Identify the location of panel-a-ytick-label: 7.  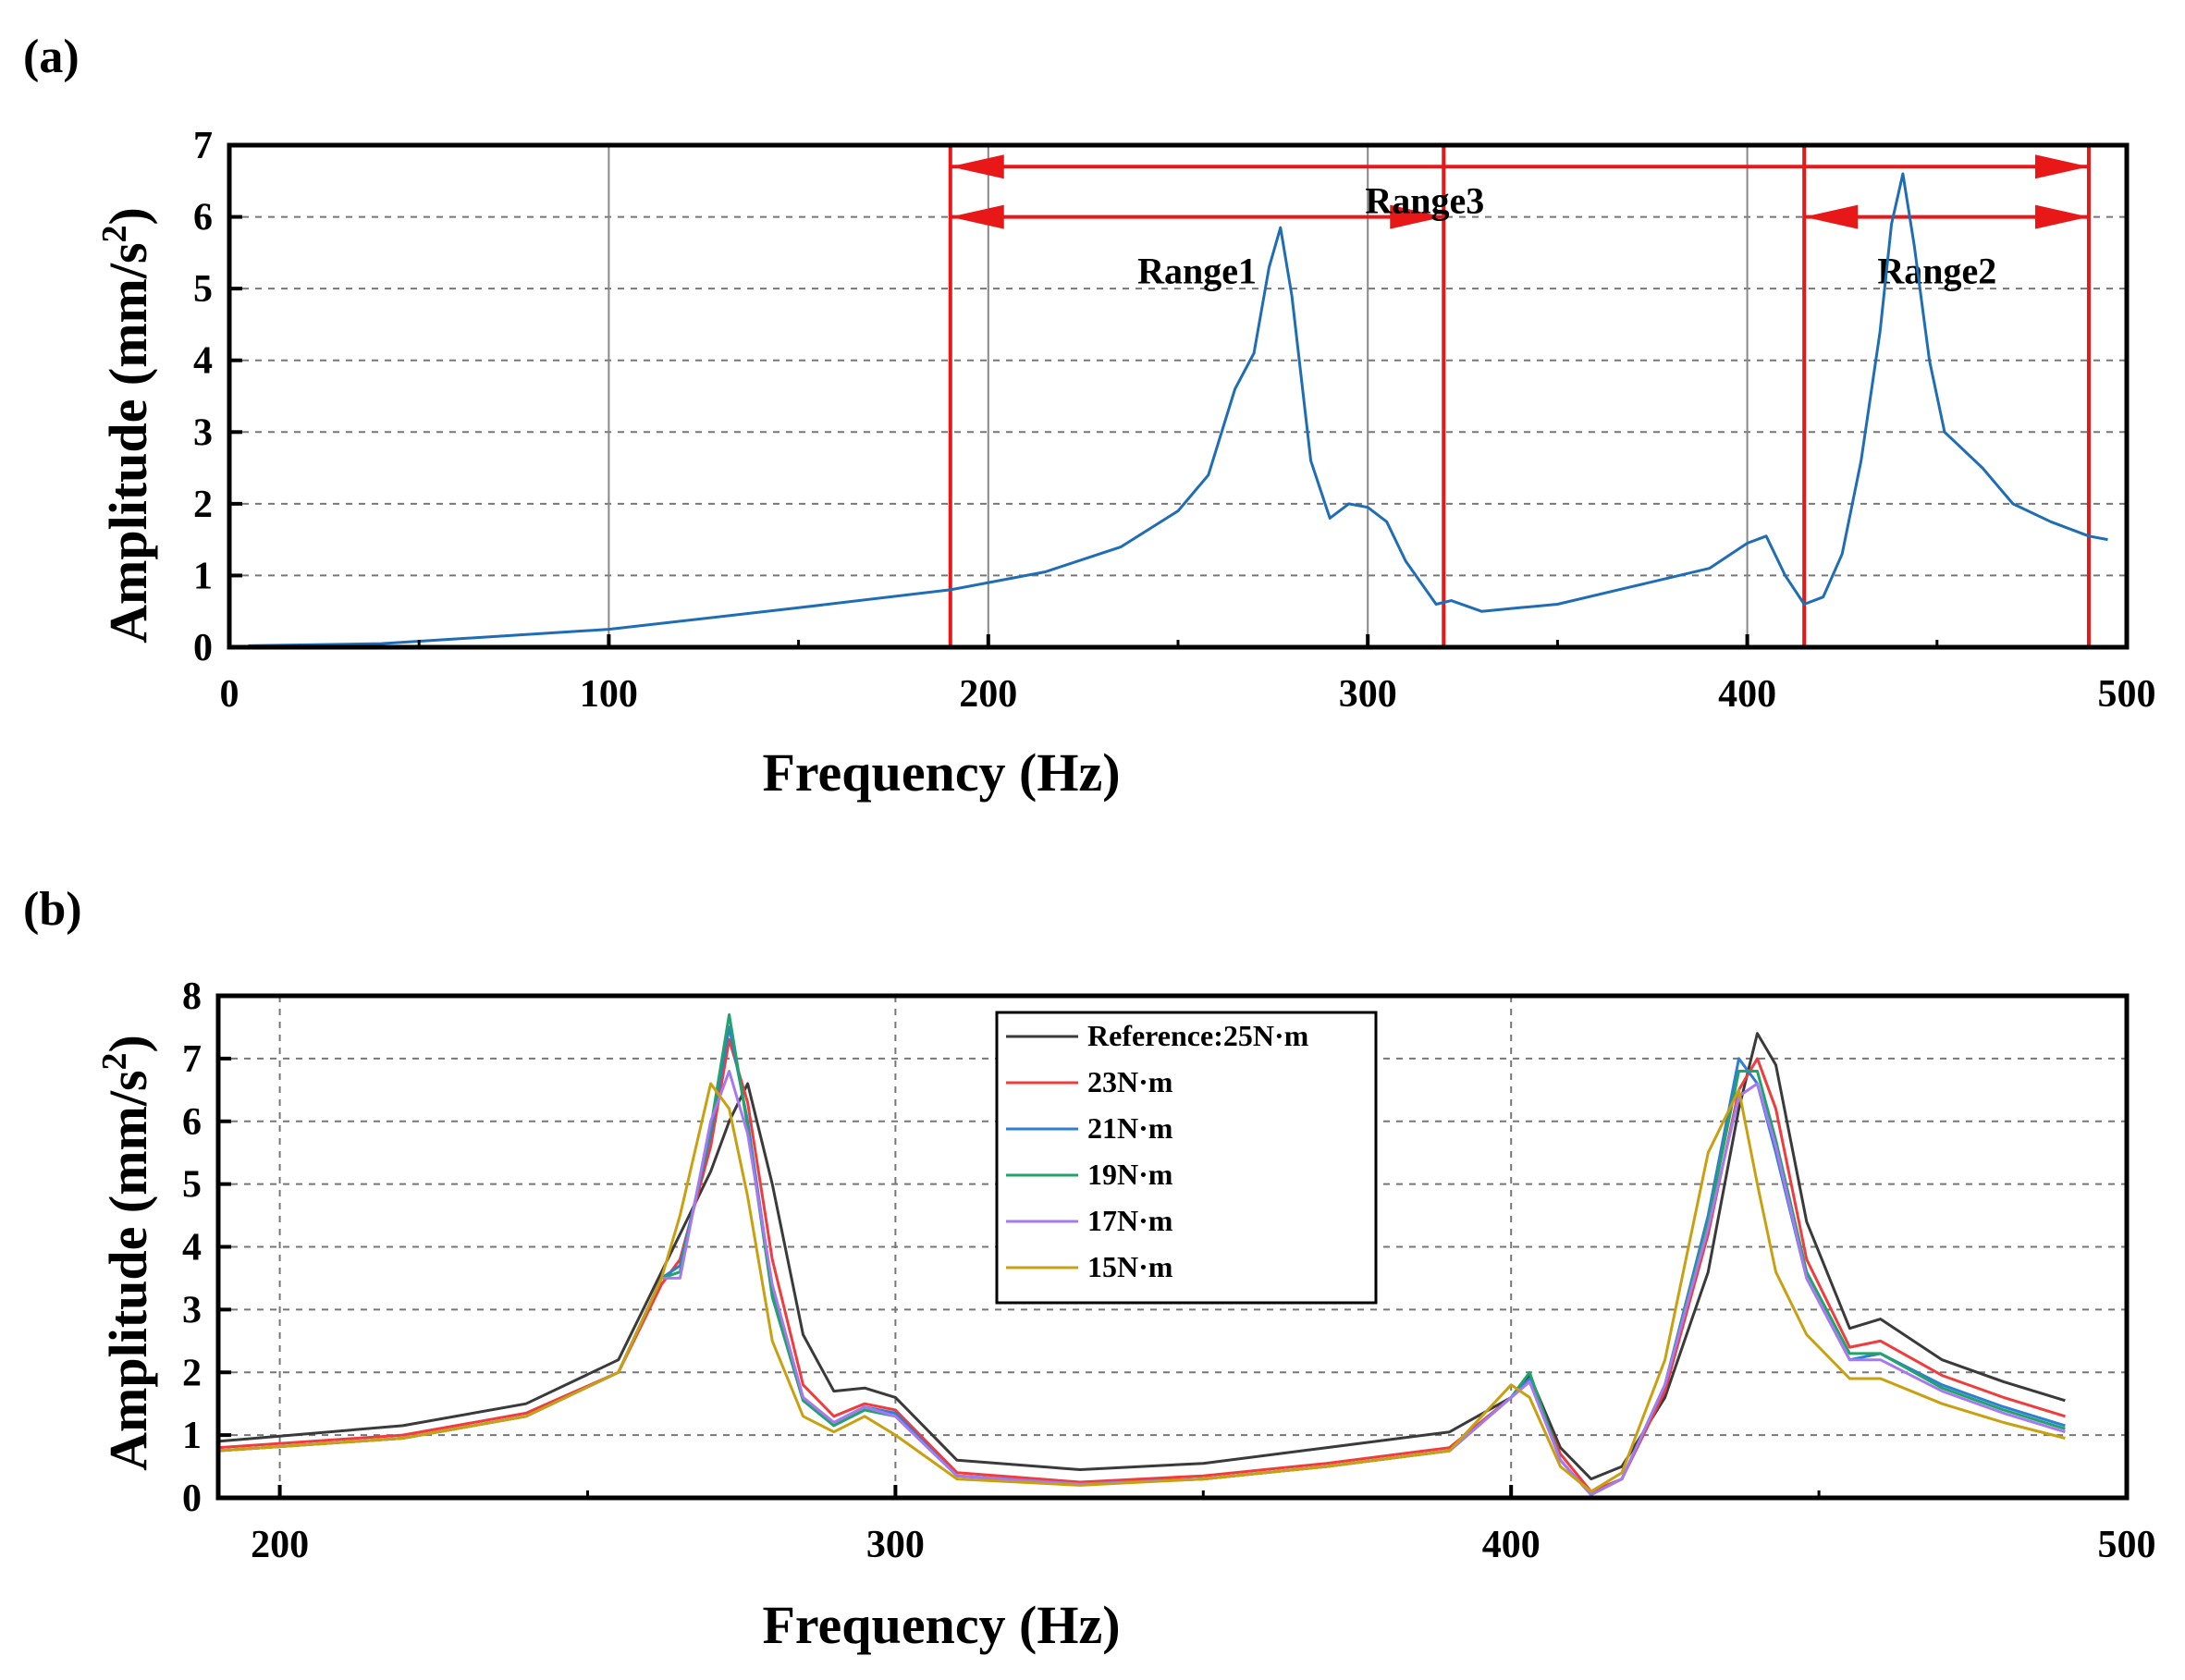
(203, 146).